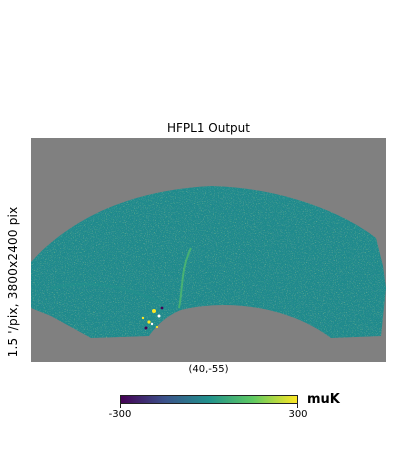 The height and width of the screenshot is (460, 417). What do you see at coordinates (323, 399) in the screenshot?
I see `colorbar-unit-label: muK` at bounding box center [323, 399].